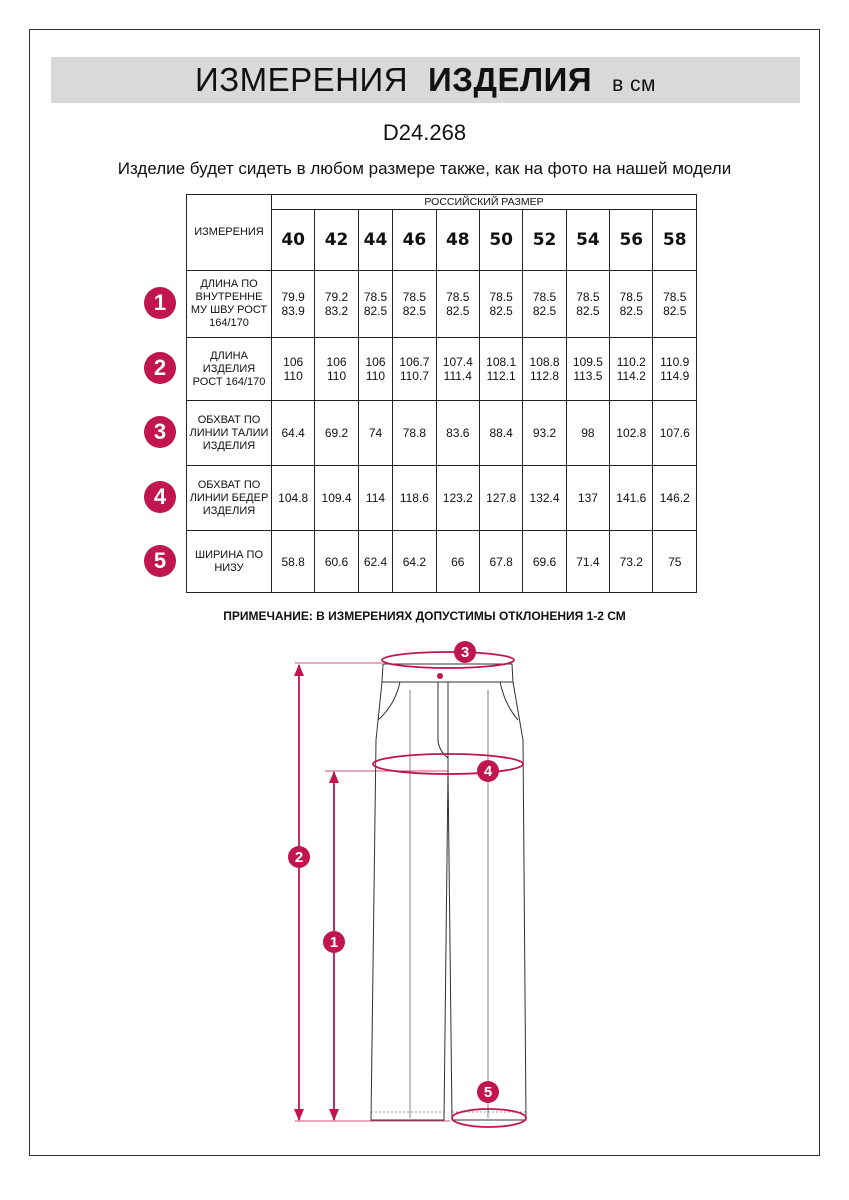 This screenshot has width=849, height=1200. What do you see at coordinates (588, 561) in the screenshot?
I see `table-cell: 71.4` at bounding box center [588, 561].